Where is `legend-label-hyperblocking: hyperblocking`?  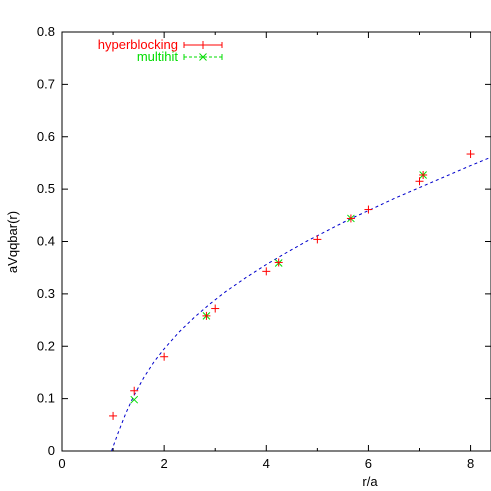
legend-label-hyperblocking: hyperblocking is located at coordinates (138, 44).